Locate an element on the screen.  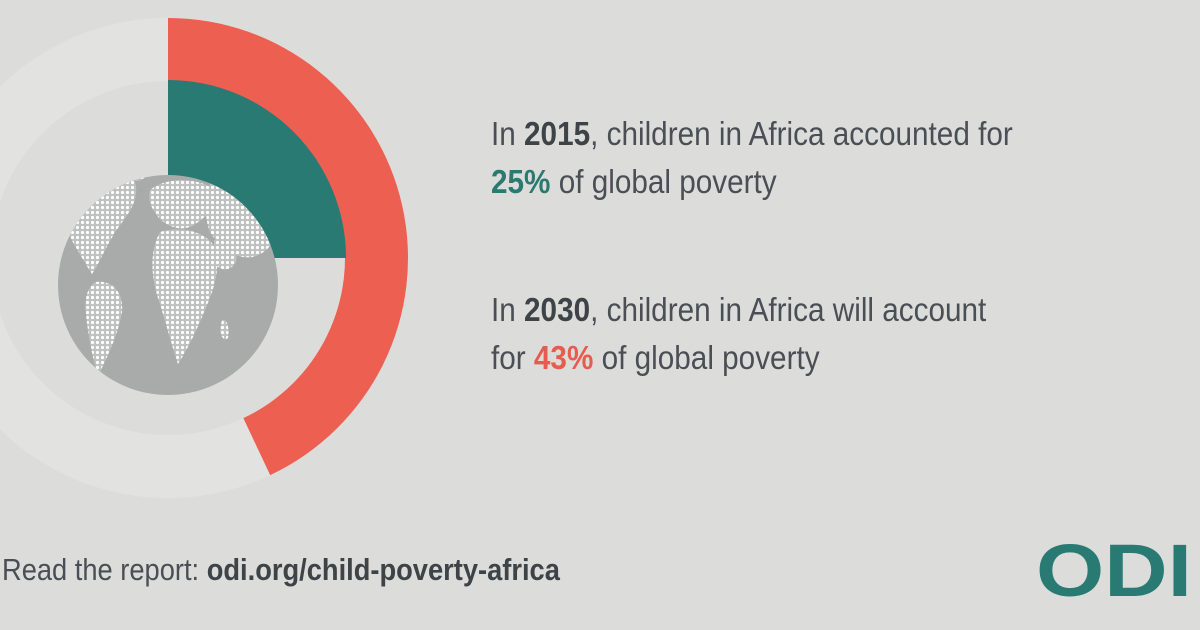
report-link: odi.org/child-poverty-africa is located at coordinates (383, 569).